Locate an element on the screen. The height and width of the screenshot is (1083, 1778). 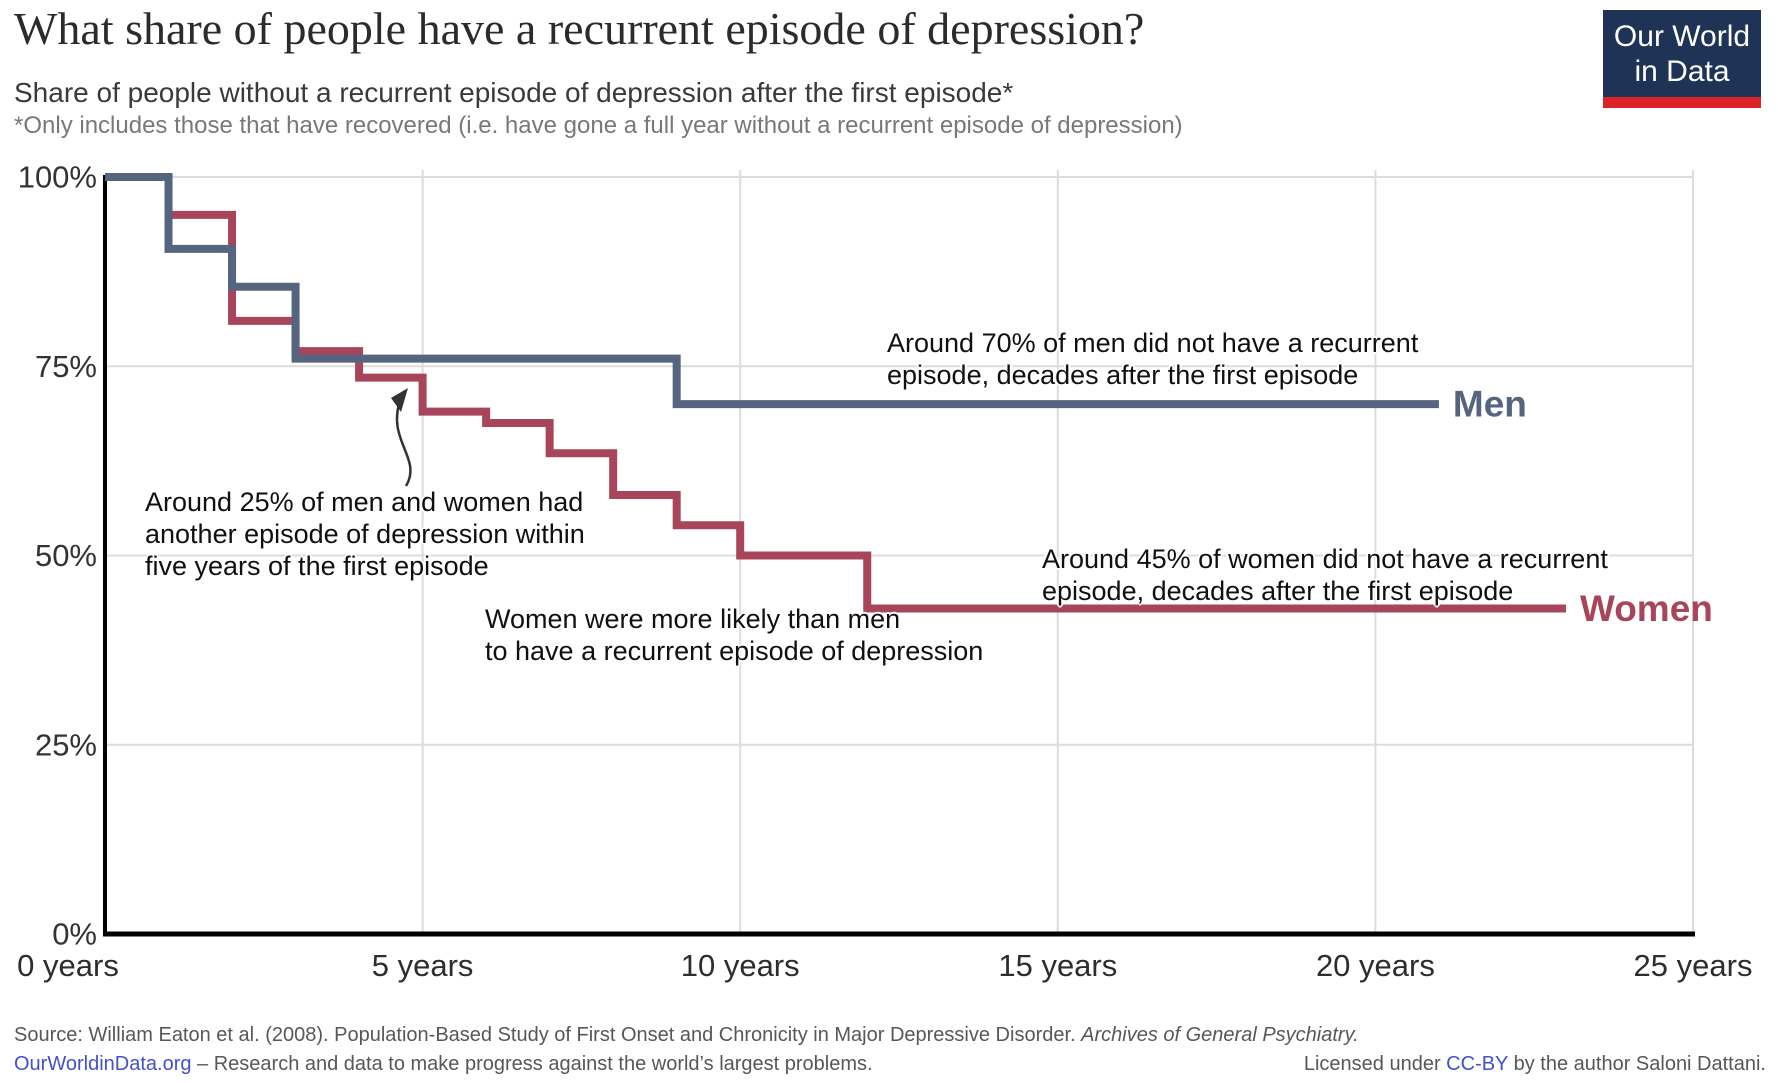
source-journal: Archives of General Psychiatry. is located at coordinates (1220, 1035).